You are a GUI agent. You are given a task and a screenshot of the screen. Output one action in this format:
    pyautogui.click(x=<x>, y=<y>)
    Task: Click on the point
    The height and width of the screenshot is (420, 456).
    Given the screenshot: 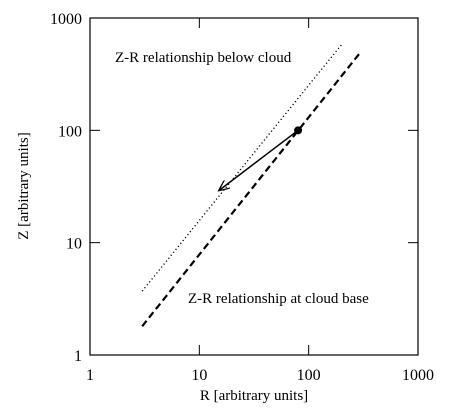 What is the action you would take?
    pyautogui.click(x=298, y=130)
    